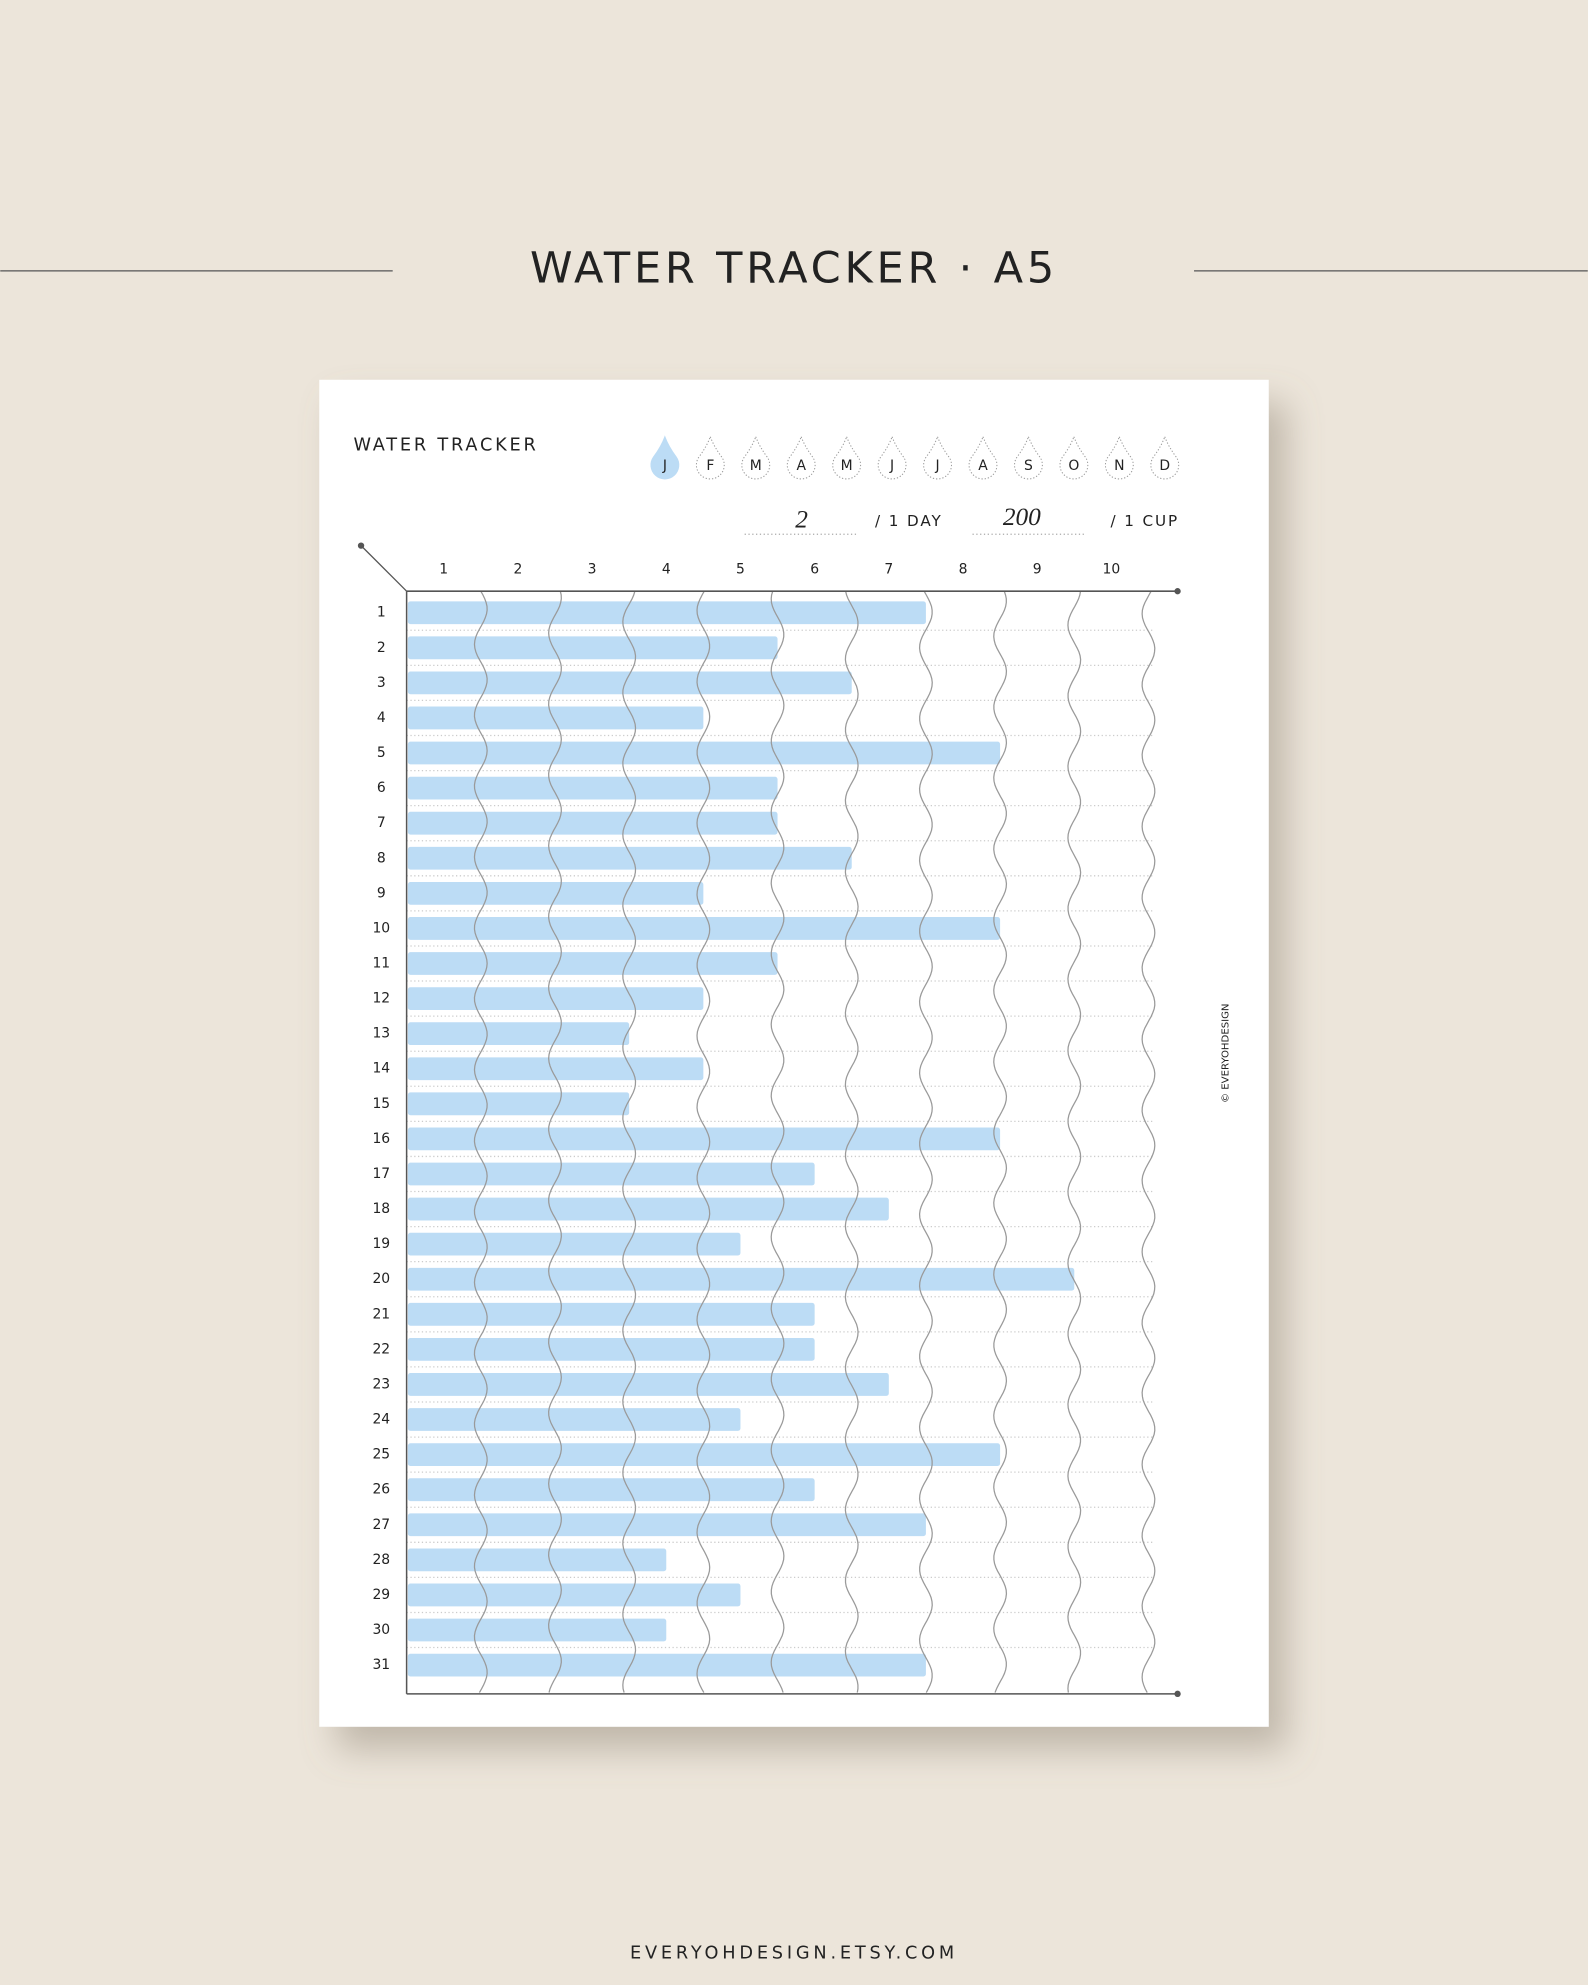 This screenshot has width=1588, height=1985. I want to click on footer: EVERYOHDESIGN.ETSY.COM, so click(794, 1953).